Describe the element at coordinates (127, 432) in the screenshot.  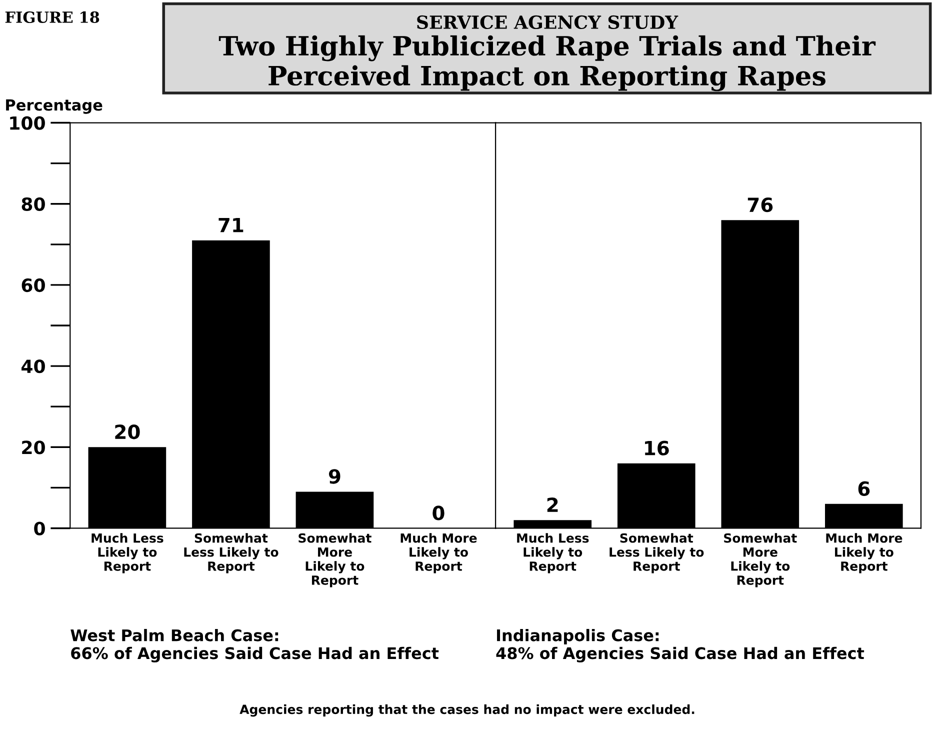
I see `data-label: 20` at that location.